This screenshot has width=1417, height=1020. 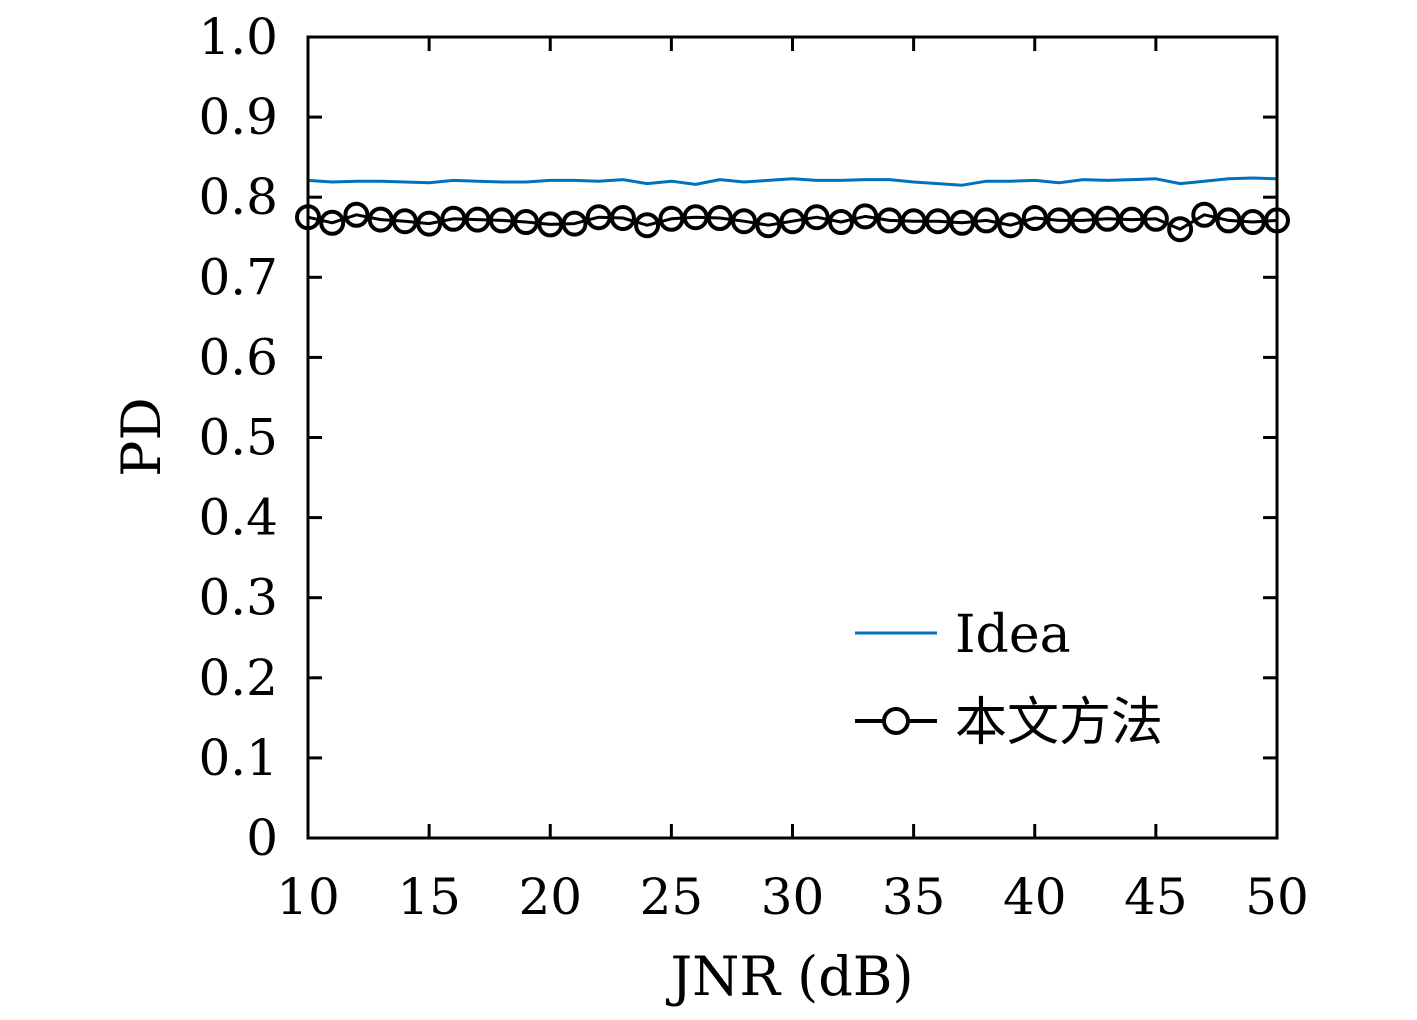 What do you see at coordinates (262, 838) in the screenshot?
I see `y-tick-label: 0` at bounding box center [262, 838].